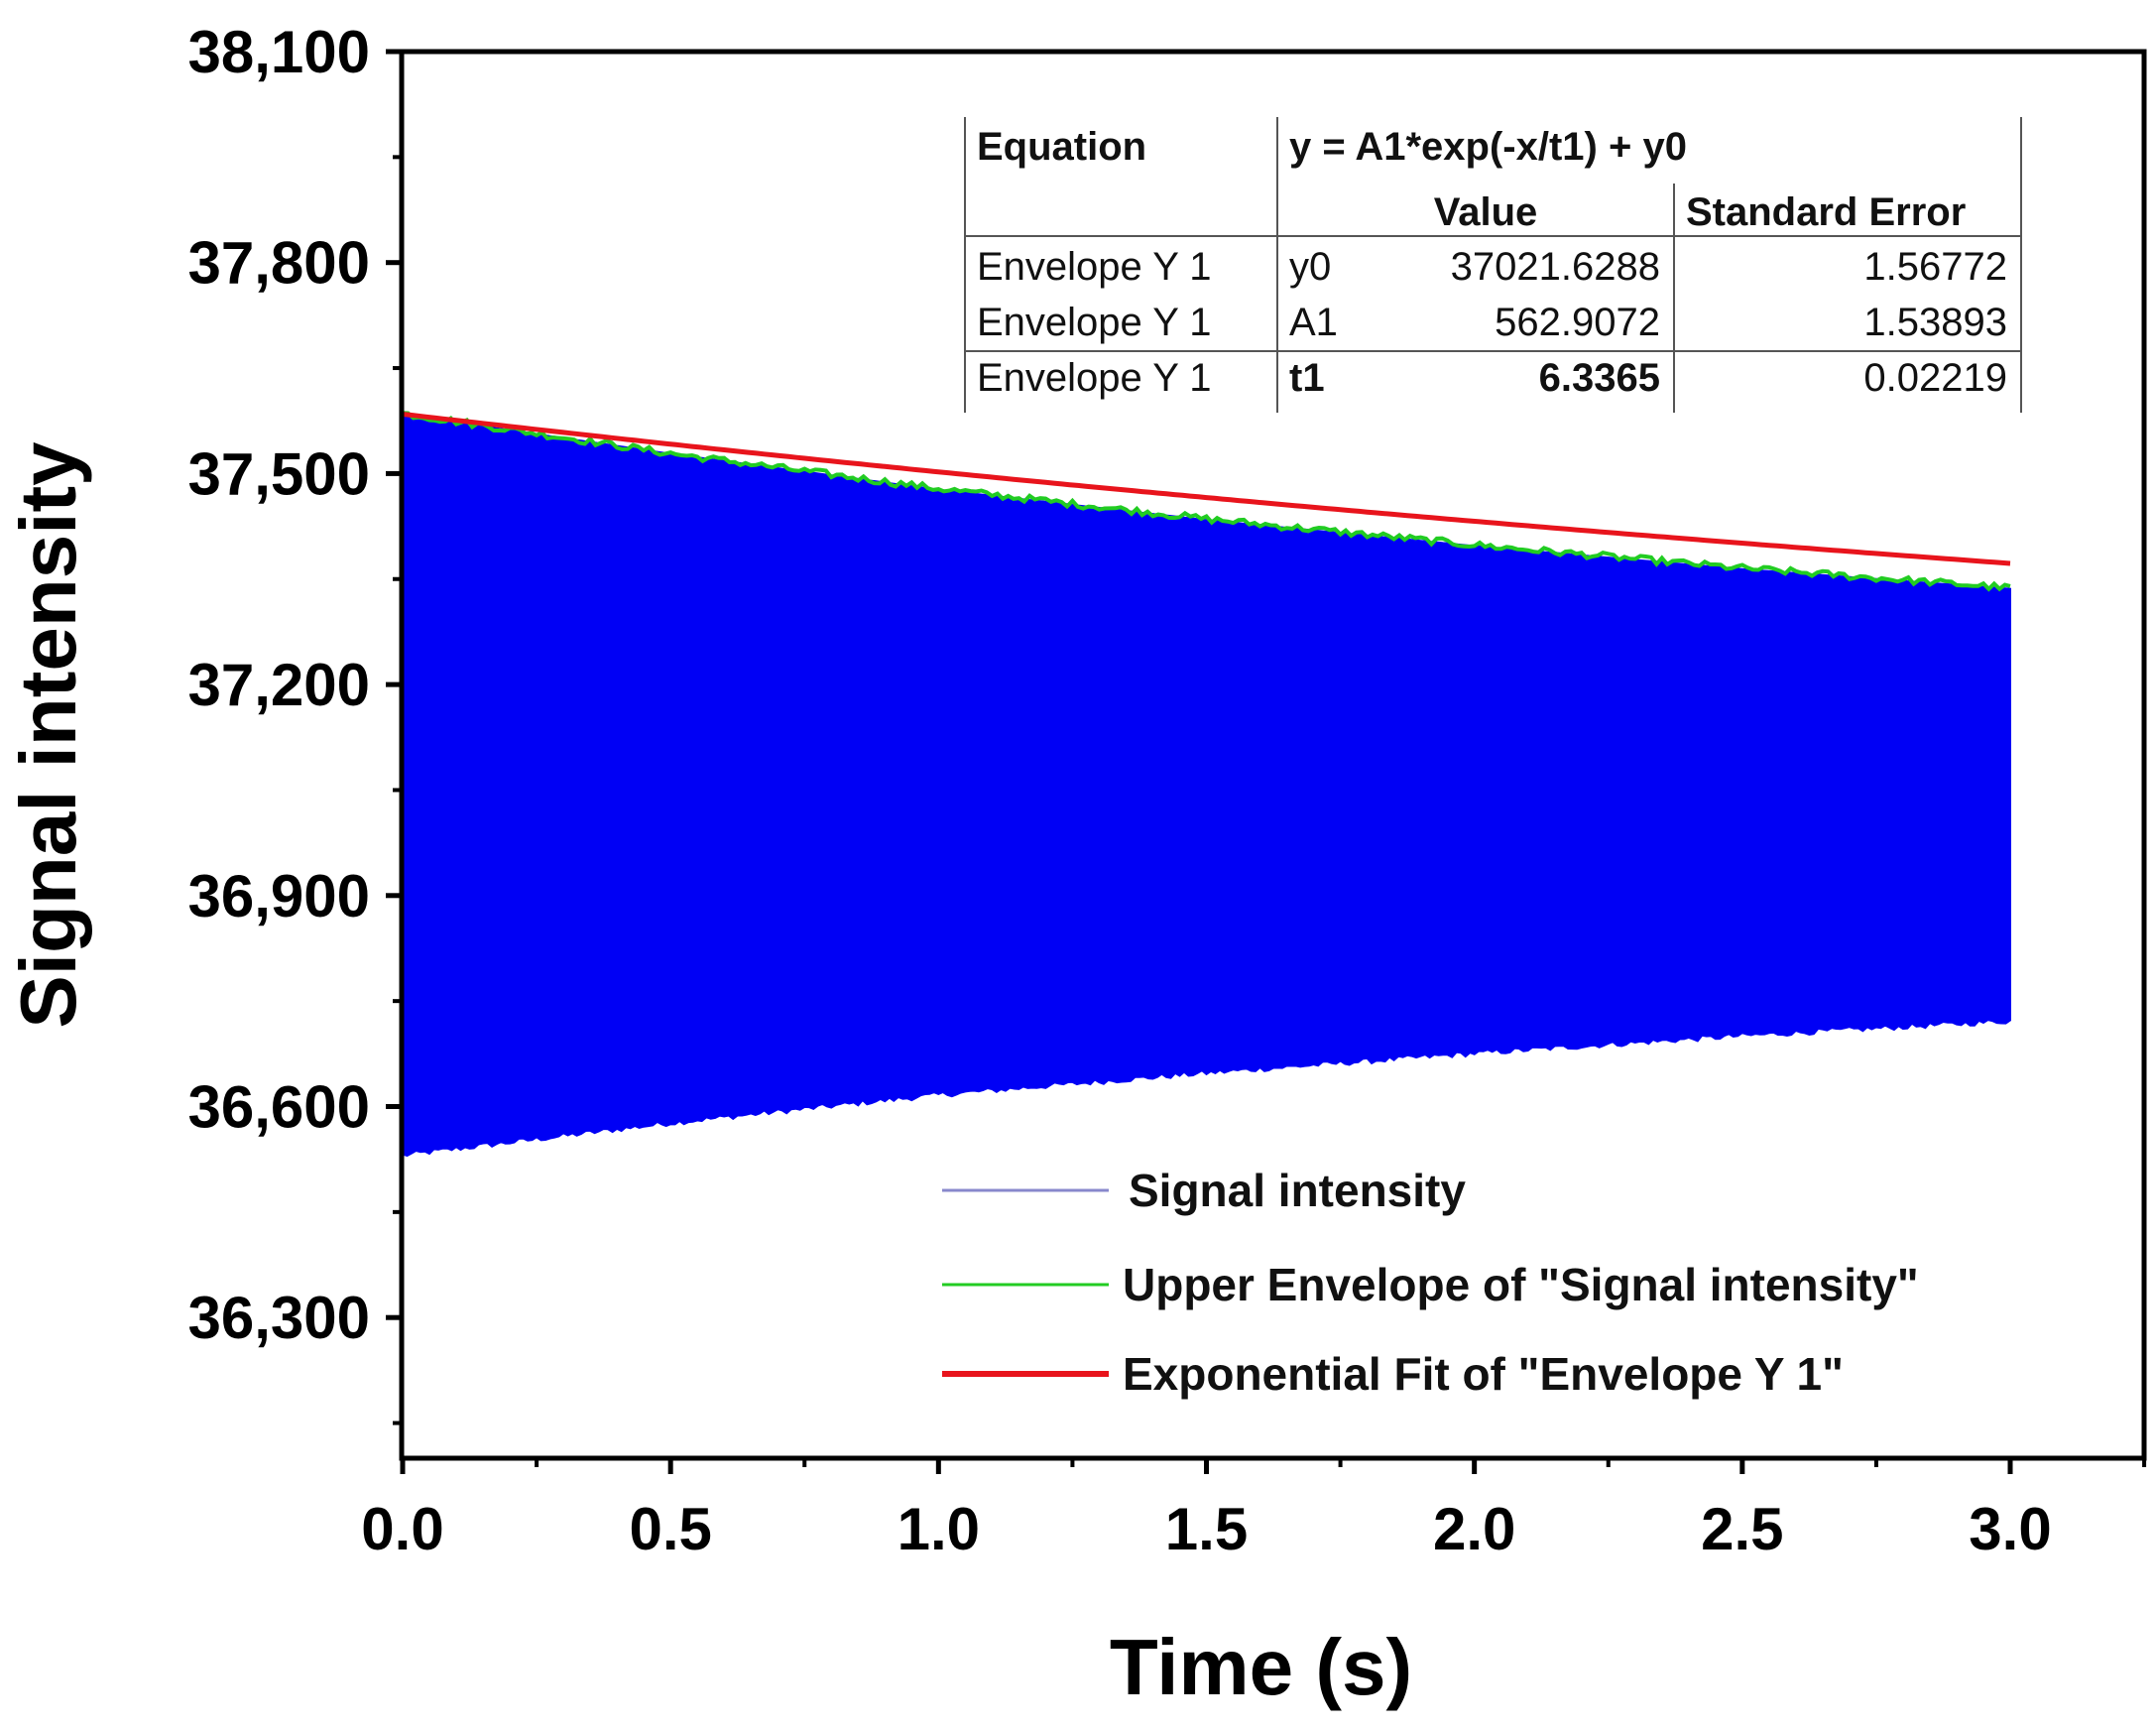  I want to click on table-cell-value: 6.3365, so click(1599, 378).